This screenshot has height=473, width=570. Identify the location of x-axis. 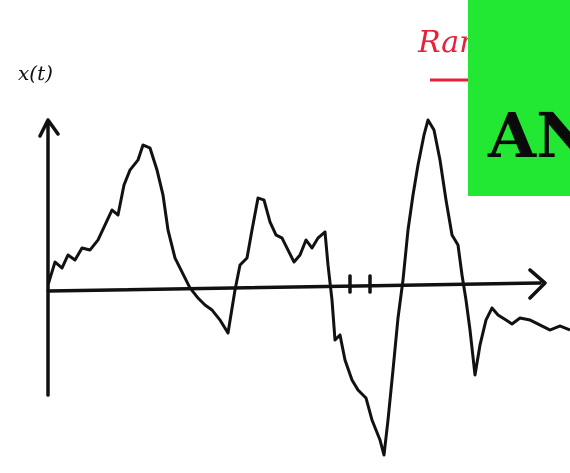
(294, 287).